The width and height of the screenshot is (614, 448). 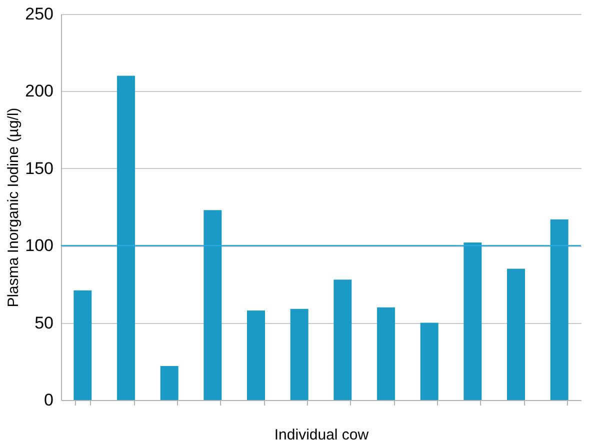 I want to click on y-tick-label: 250, so click(x=39, y=14).